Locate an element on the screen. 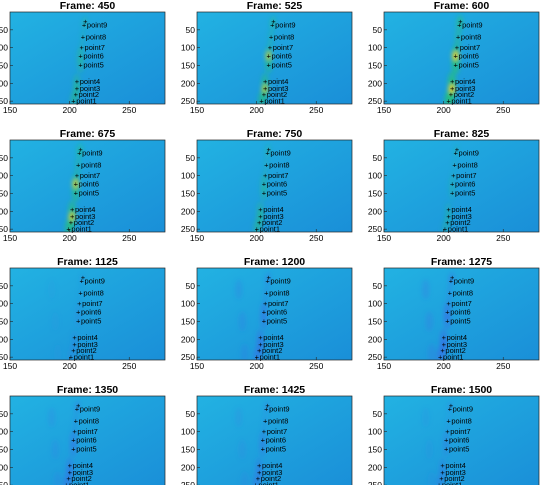  panel-title: Frame: 675 is located at coordinates (88, 134).